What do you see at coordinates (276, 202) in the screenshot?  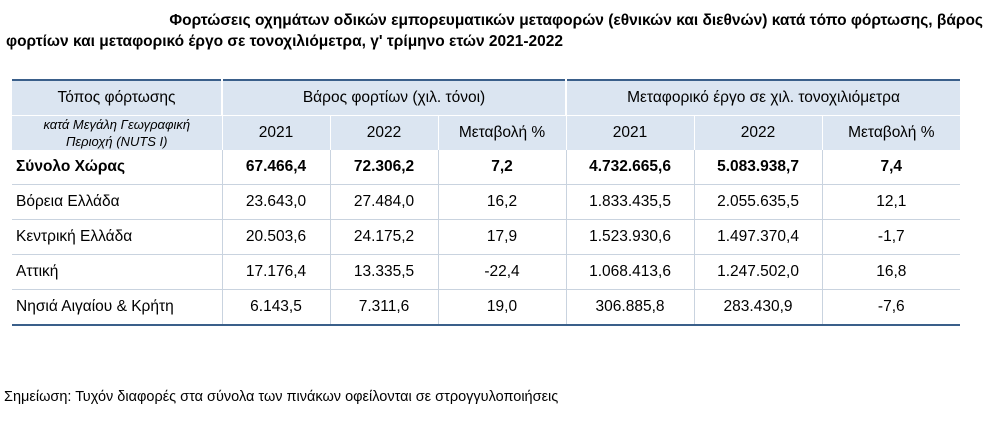 I see `cell-weight-2021: 23.643,0` at bounding box center [276, 202].